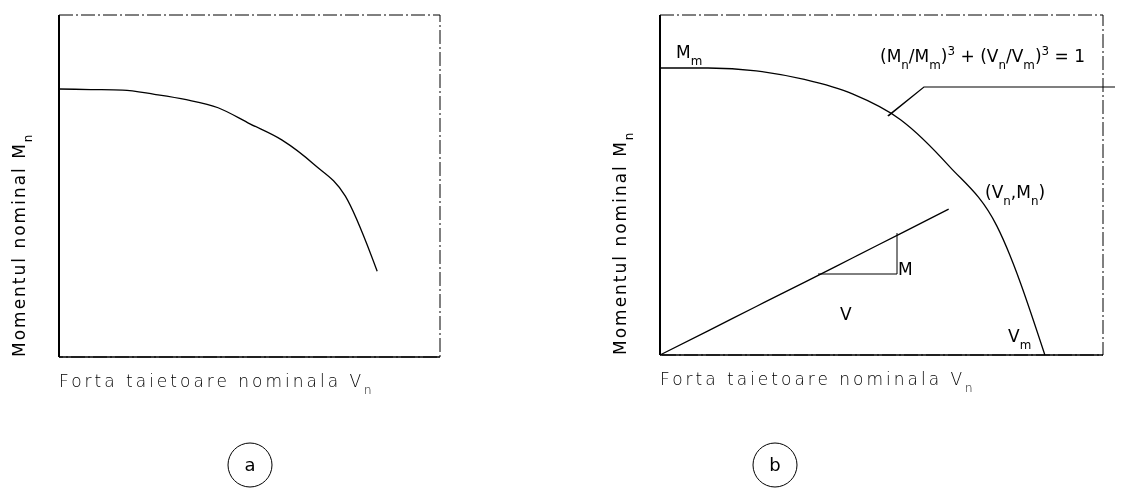  I want to click on text: a, so click(250, 464).